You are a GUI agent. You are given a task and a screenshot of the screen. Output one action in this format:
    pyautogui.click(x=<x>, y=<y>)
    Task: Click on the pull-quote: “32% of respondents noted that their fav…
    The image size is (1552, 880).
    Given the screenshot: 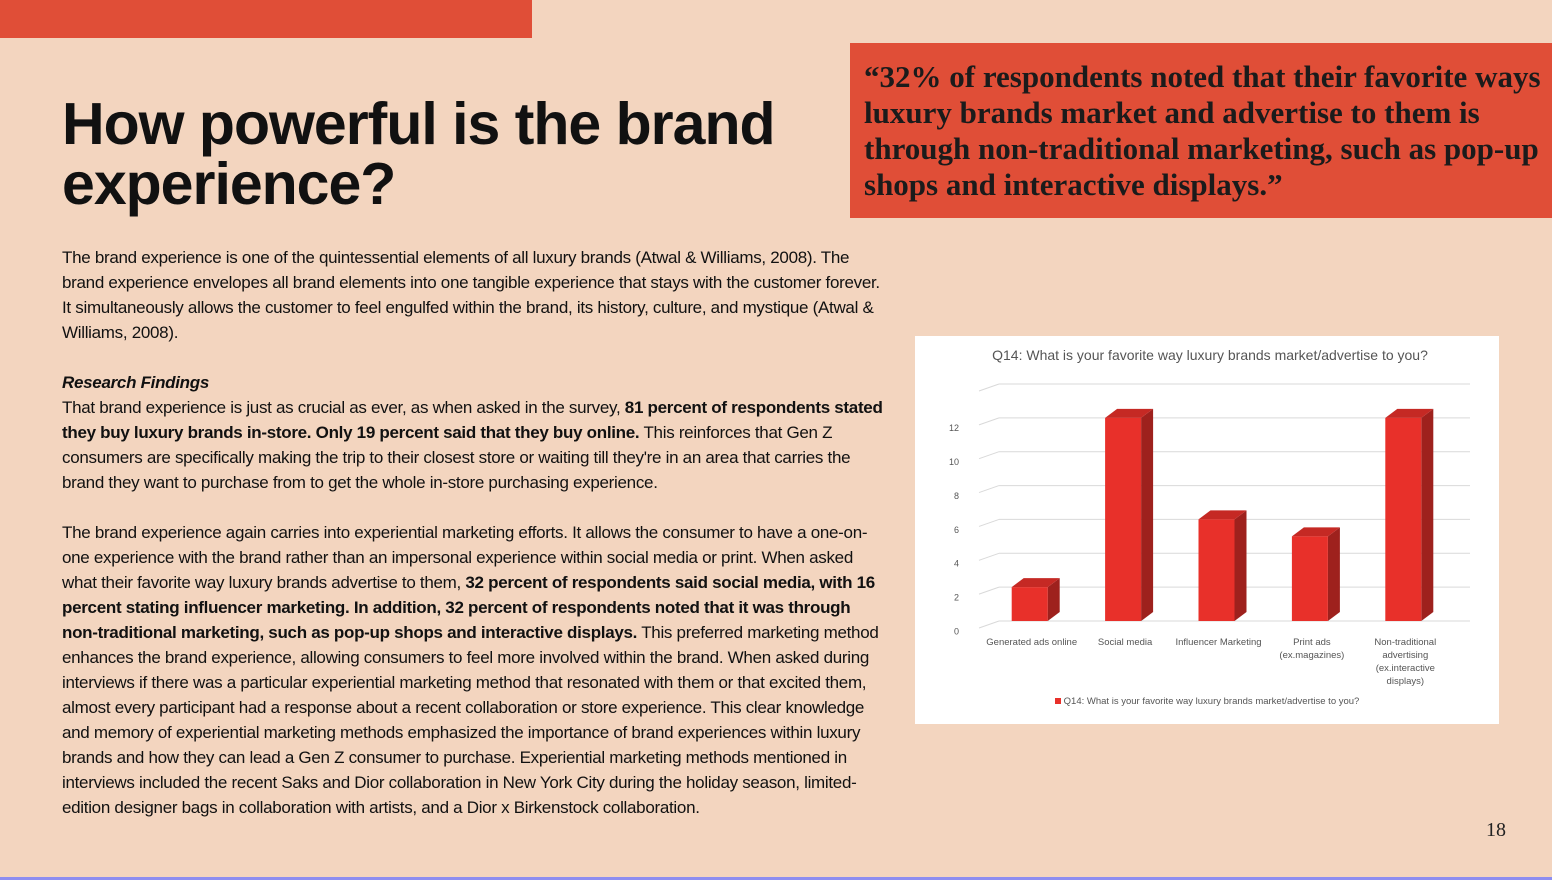 What is the action you would take?
    pyautogui.click(x=1201, y=130)
    